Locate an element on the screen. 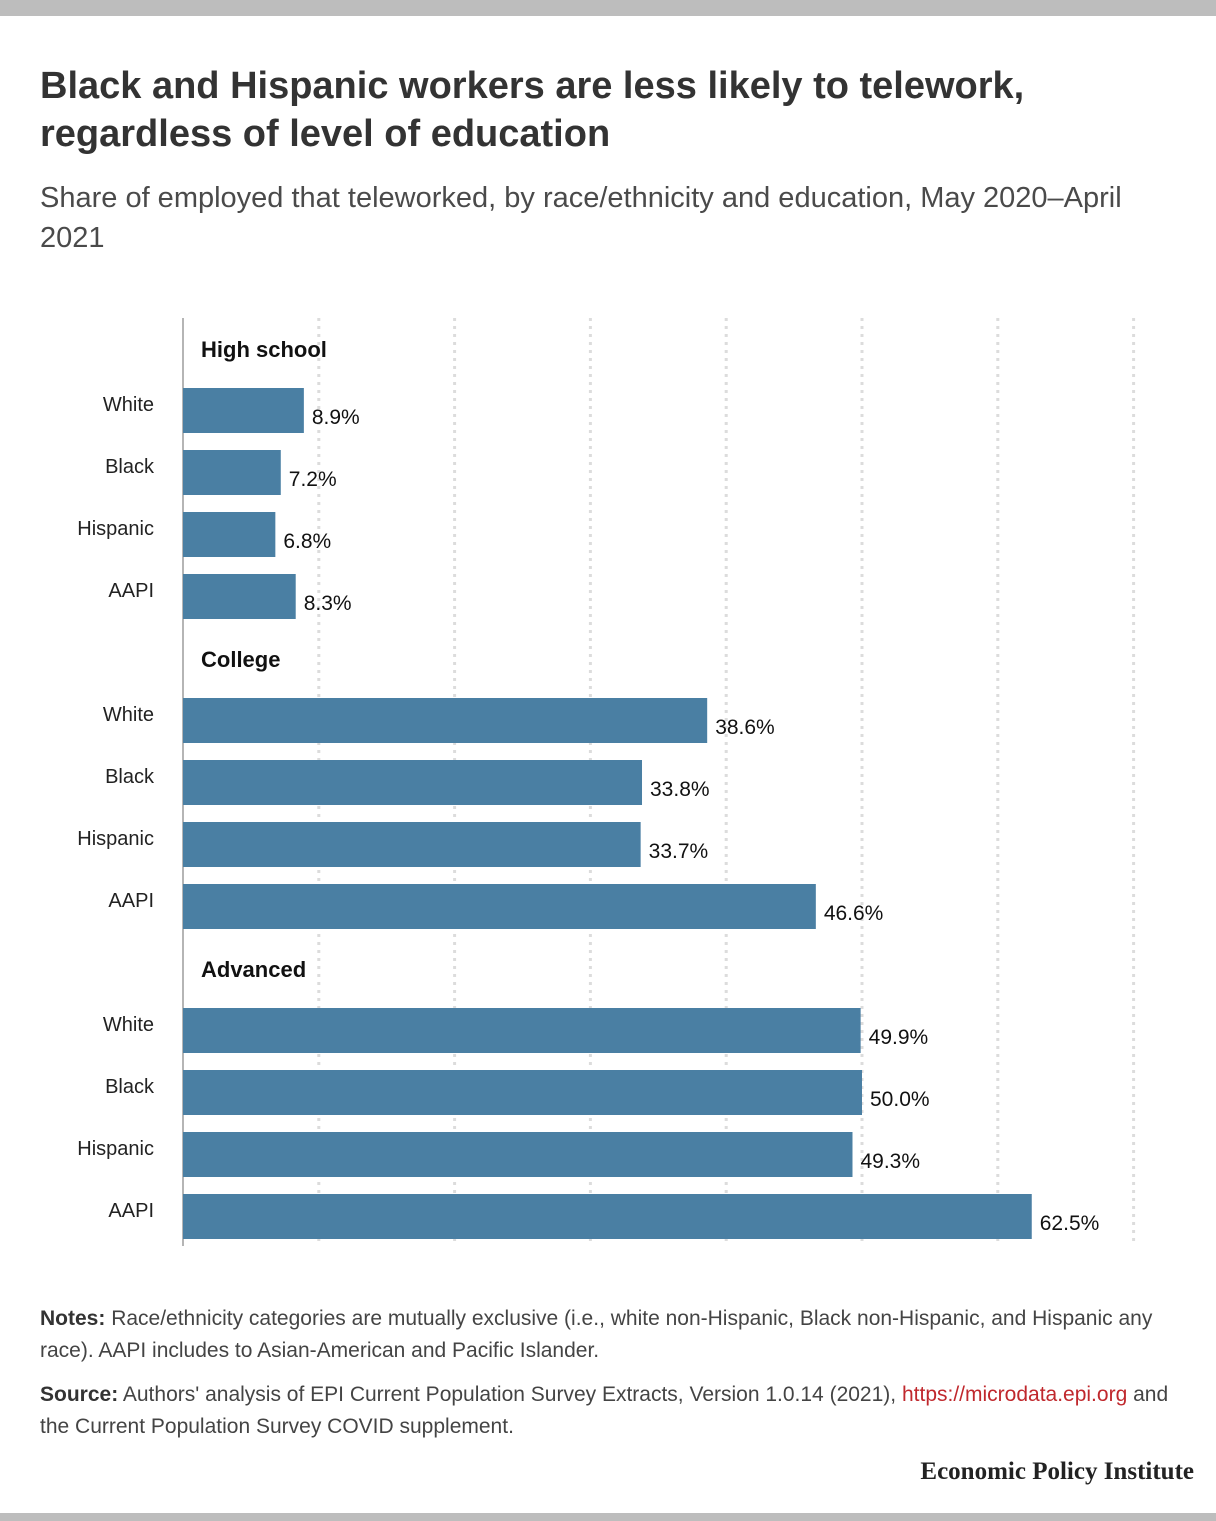 The image size is (1216, 1521). bottom-border is located at coordinates (608, 1517).